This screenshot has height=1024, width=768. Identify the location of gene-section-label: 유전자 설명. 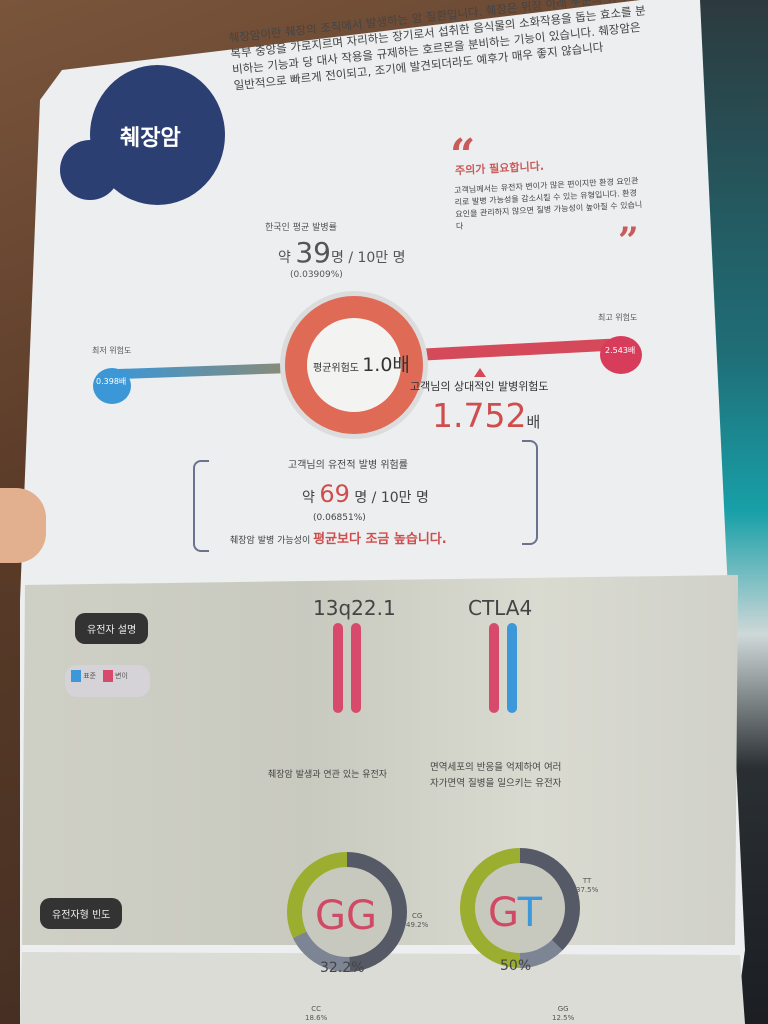
(112, 628).